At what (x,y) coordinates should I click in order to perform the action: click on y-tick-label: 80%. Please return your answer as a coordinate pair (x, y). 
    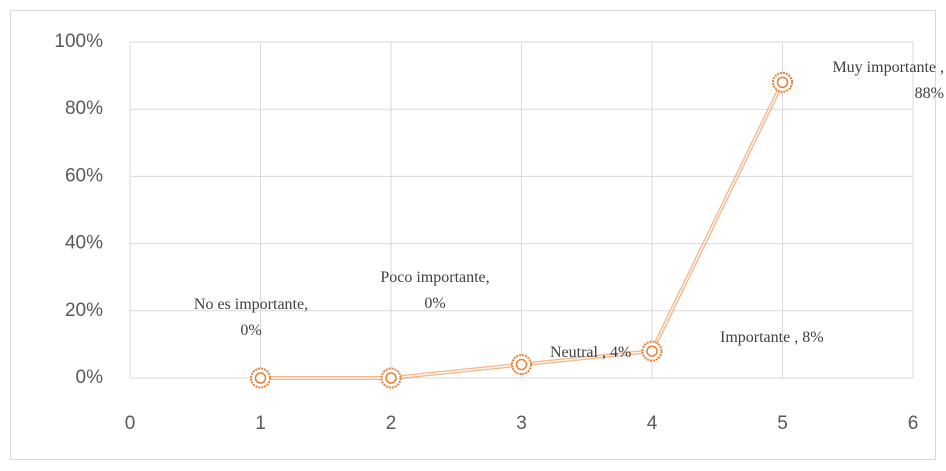
    Looking at the image, I should click on (84, 108).